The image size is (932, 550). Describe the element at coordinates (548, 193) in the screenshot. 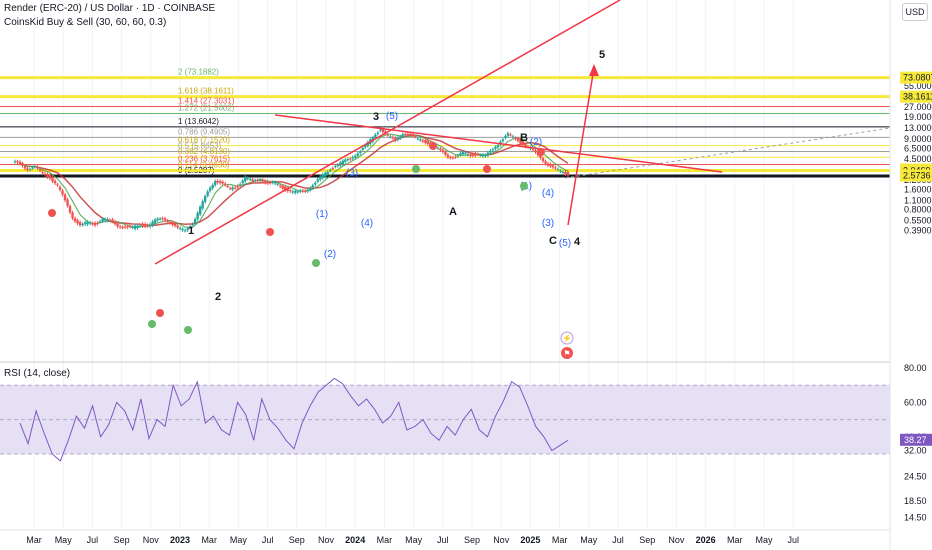

I see `wave-label: (4)` at that location.